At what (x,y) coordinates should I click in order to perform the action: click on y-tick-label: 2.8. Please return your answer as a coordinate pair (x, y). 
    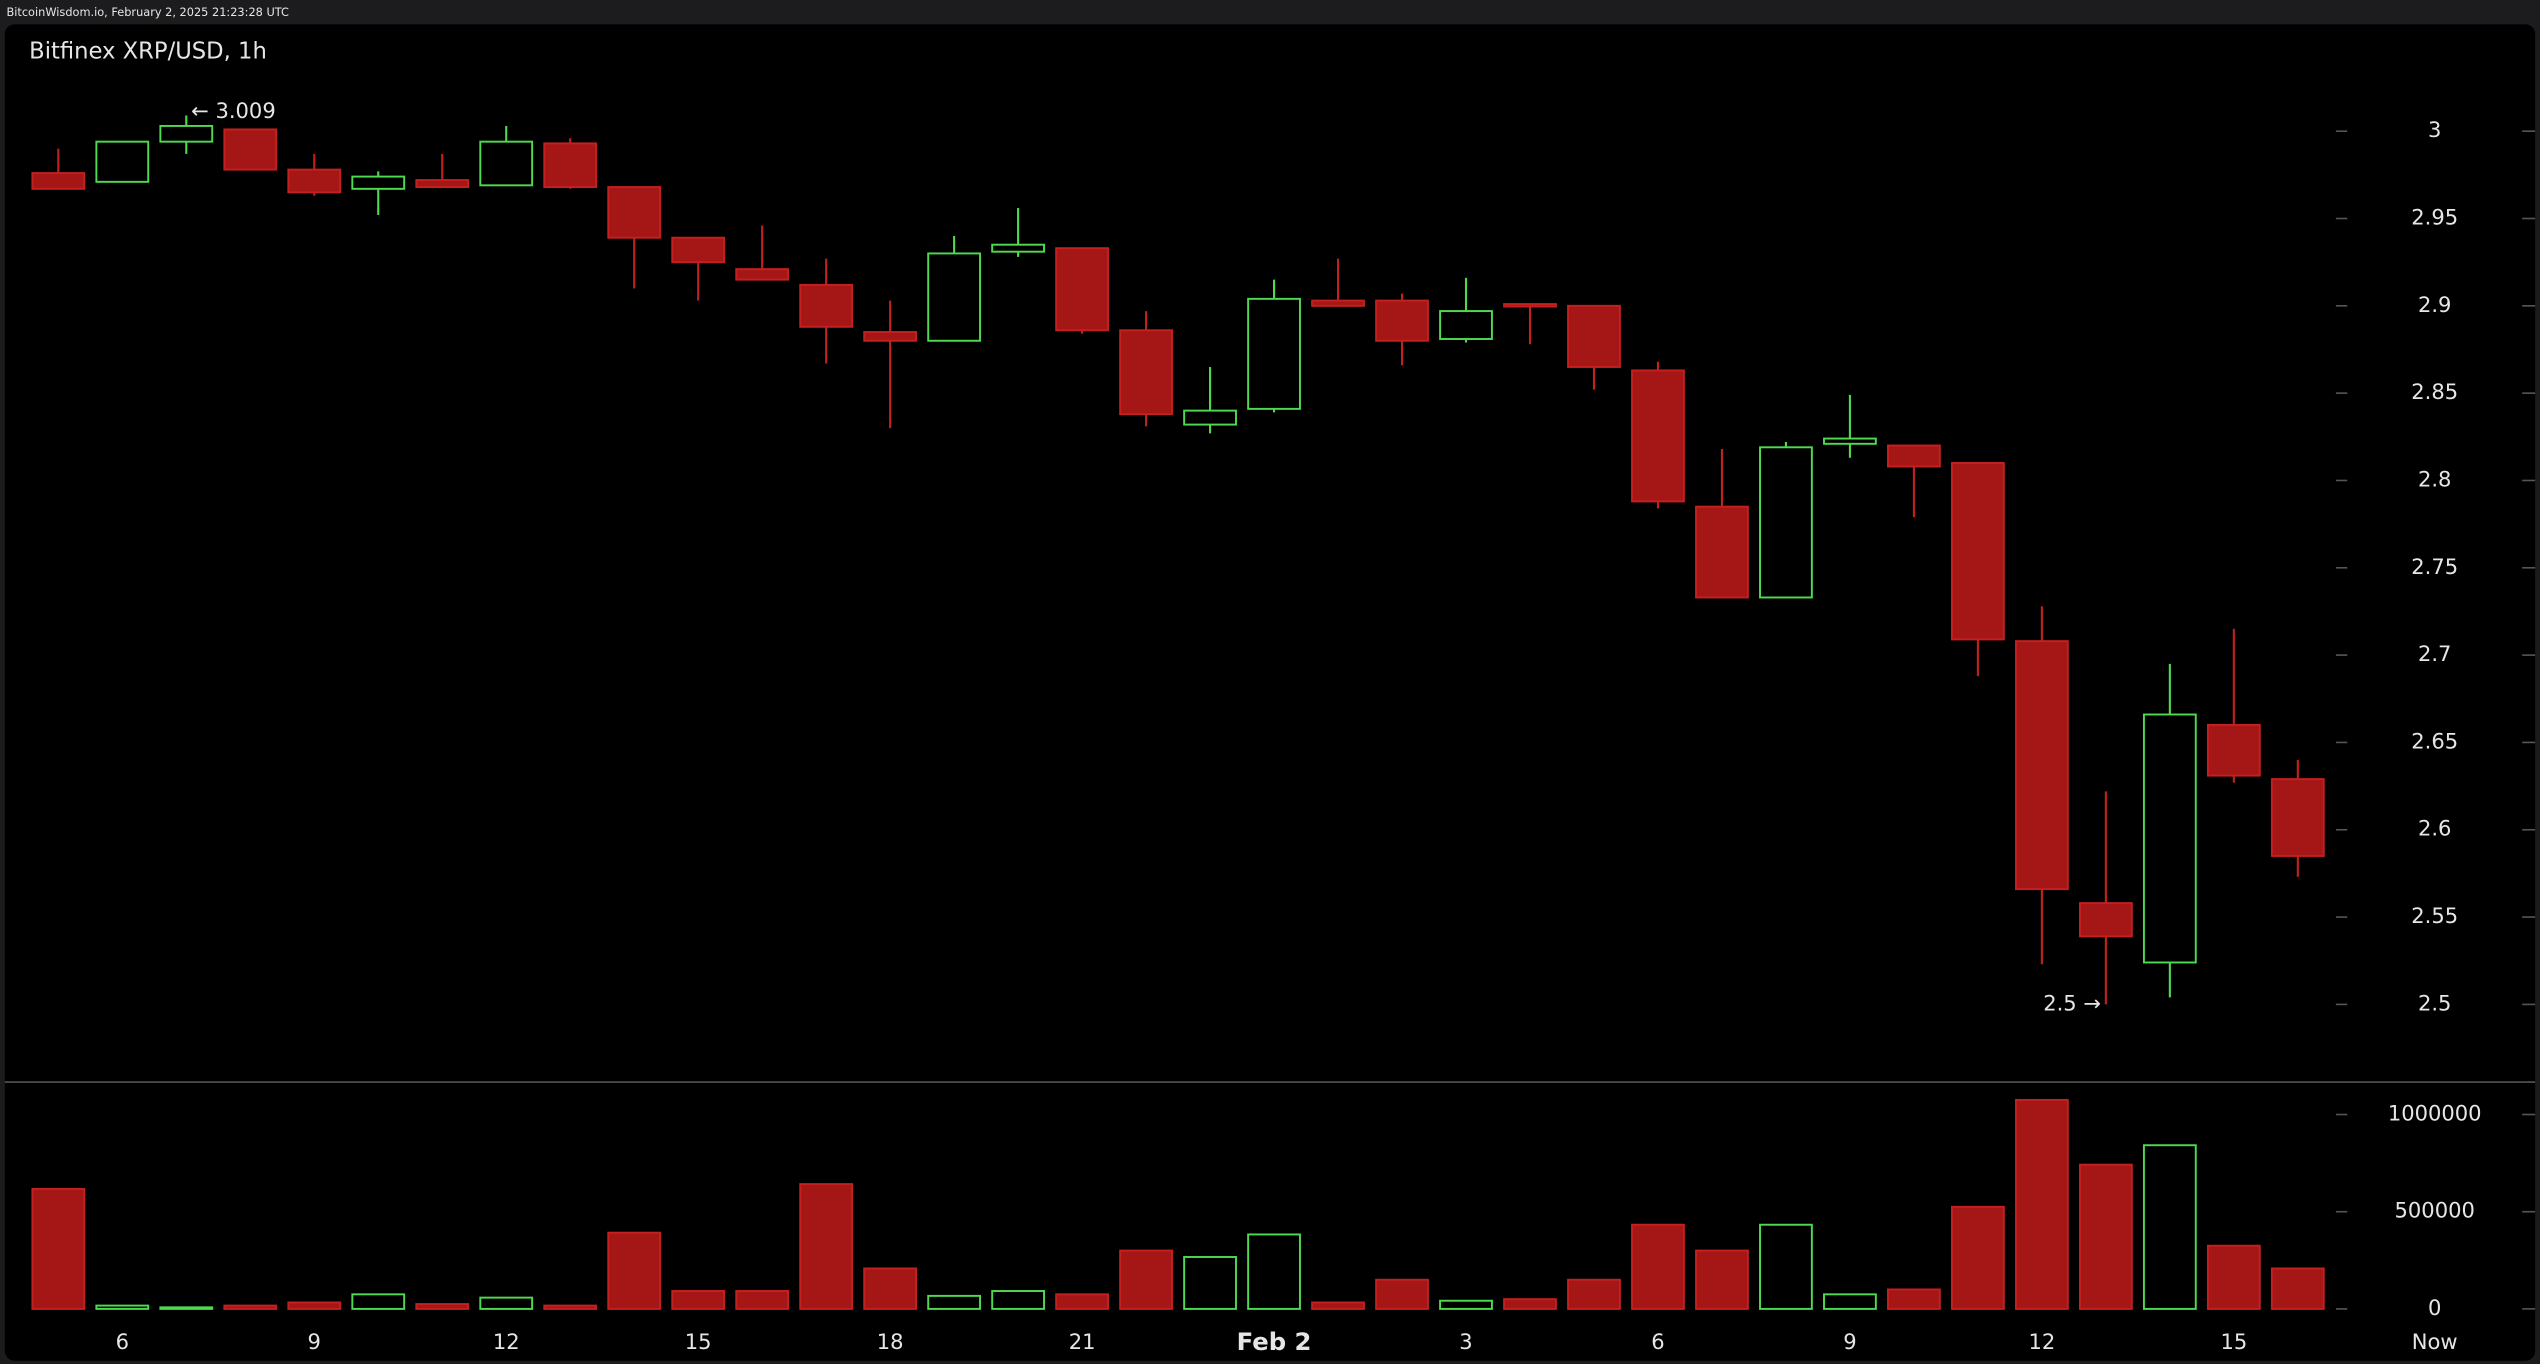
    Looking at the image, I should click on (2434, 478).